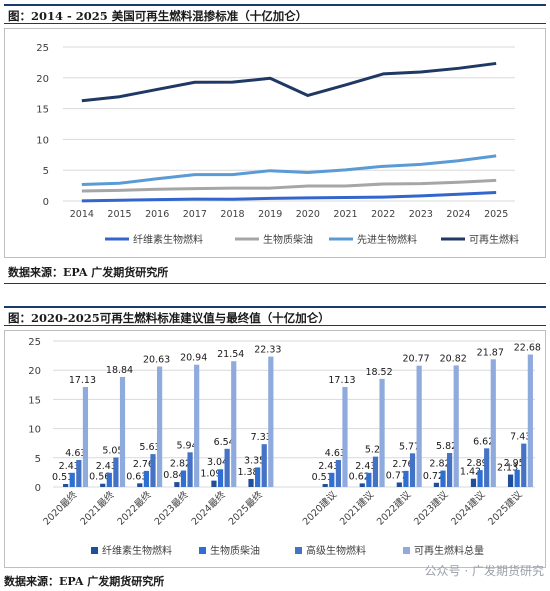 The image size is (550, 591). I want to click on data-label: 20.94, so click(193, 358).